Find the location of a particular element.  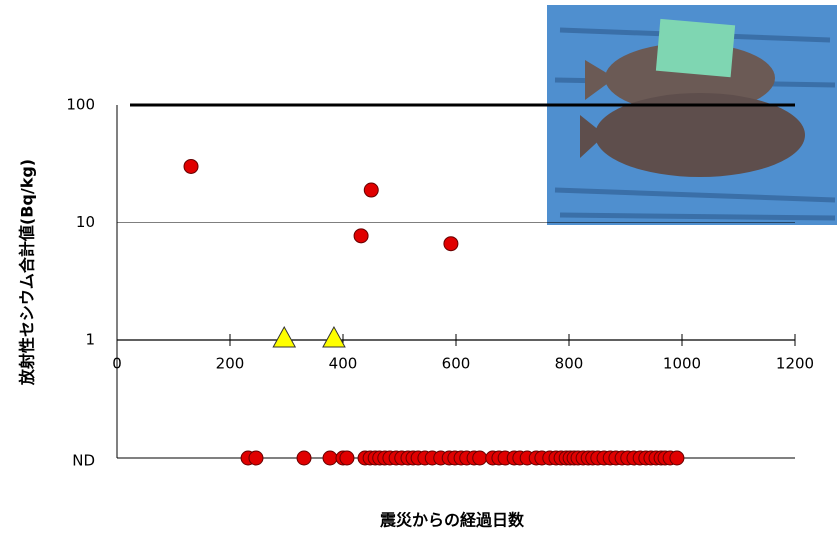

photo is located at coordinates (692, 115).